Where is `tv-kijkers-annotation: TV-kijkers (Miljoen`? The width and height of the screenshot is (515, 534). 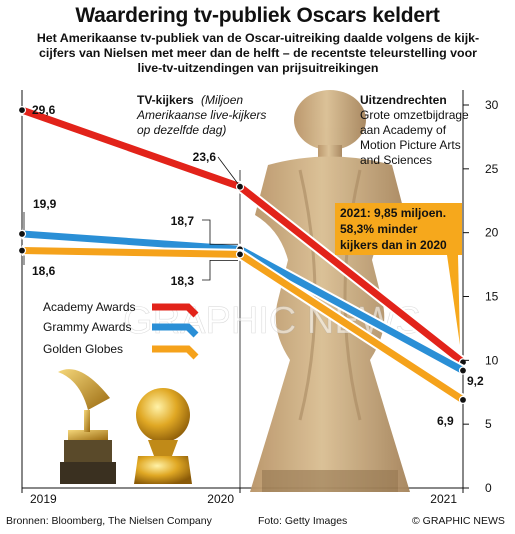 tv-kijkers-annotation: TV-kijkers (Miljoen is located at coordinates (190, 100).